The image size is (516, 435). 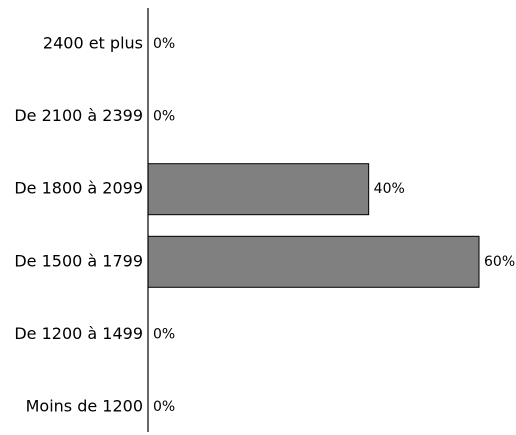 What do you see at coordinates (389, 189) in the screenshot?
I see `value-label: 40%` at bounding box center [389, 189].